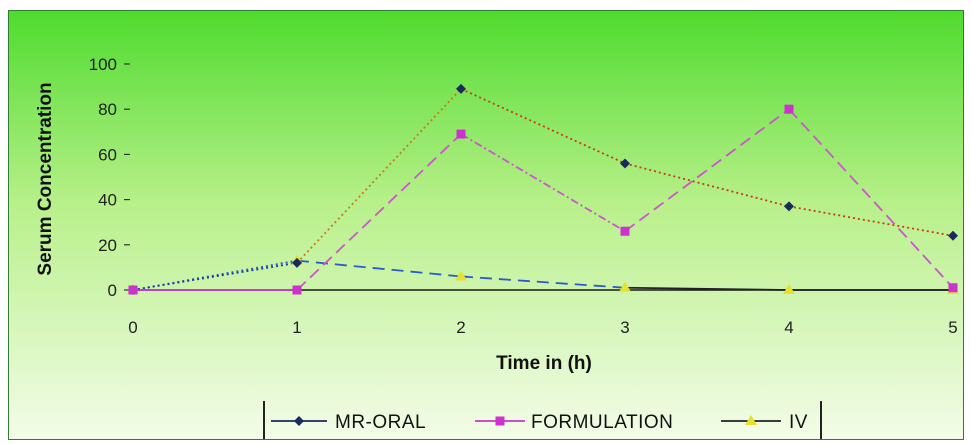  Describe the element at coordinates (107, 154) in the screenshot. I see `y-tick-label: 60` at that location.